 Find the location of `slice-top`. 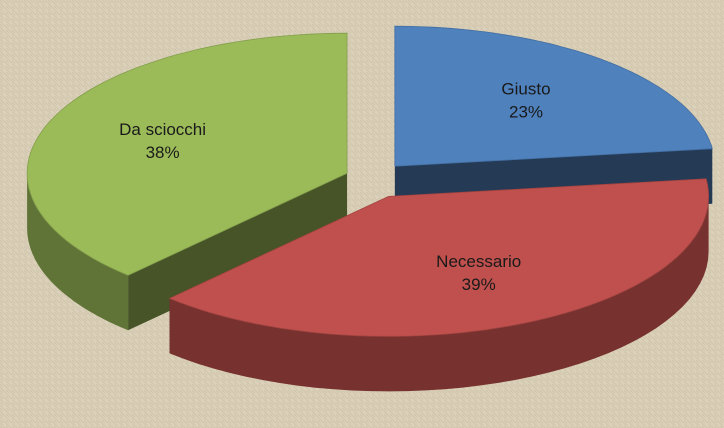

slice-top is located at coordinates (553, 96).